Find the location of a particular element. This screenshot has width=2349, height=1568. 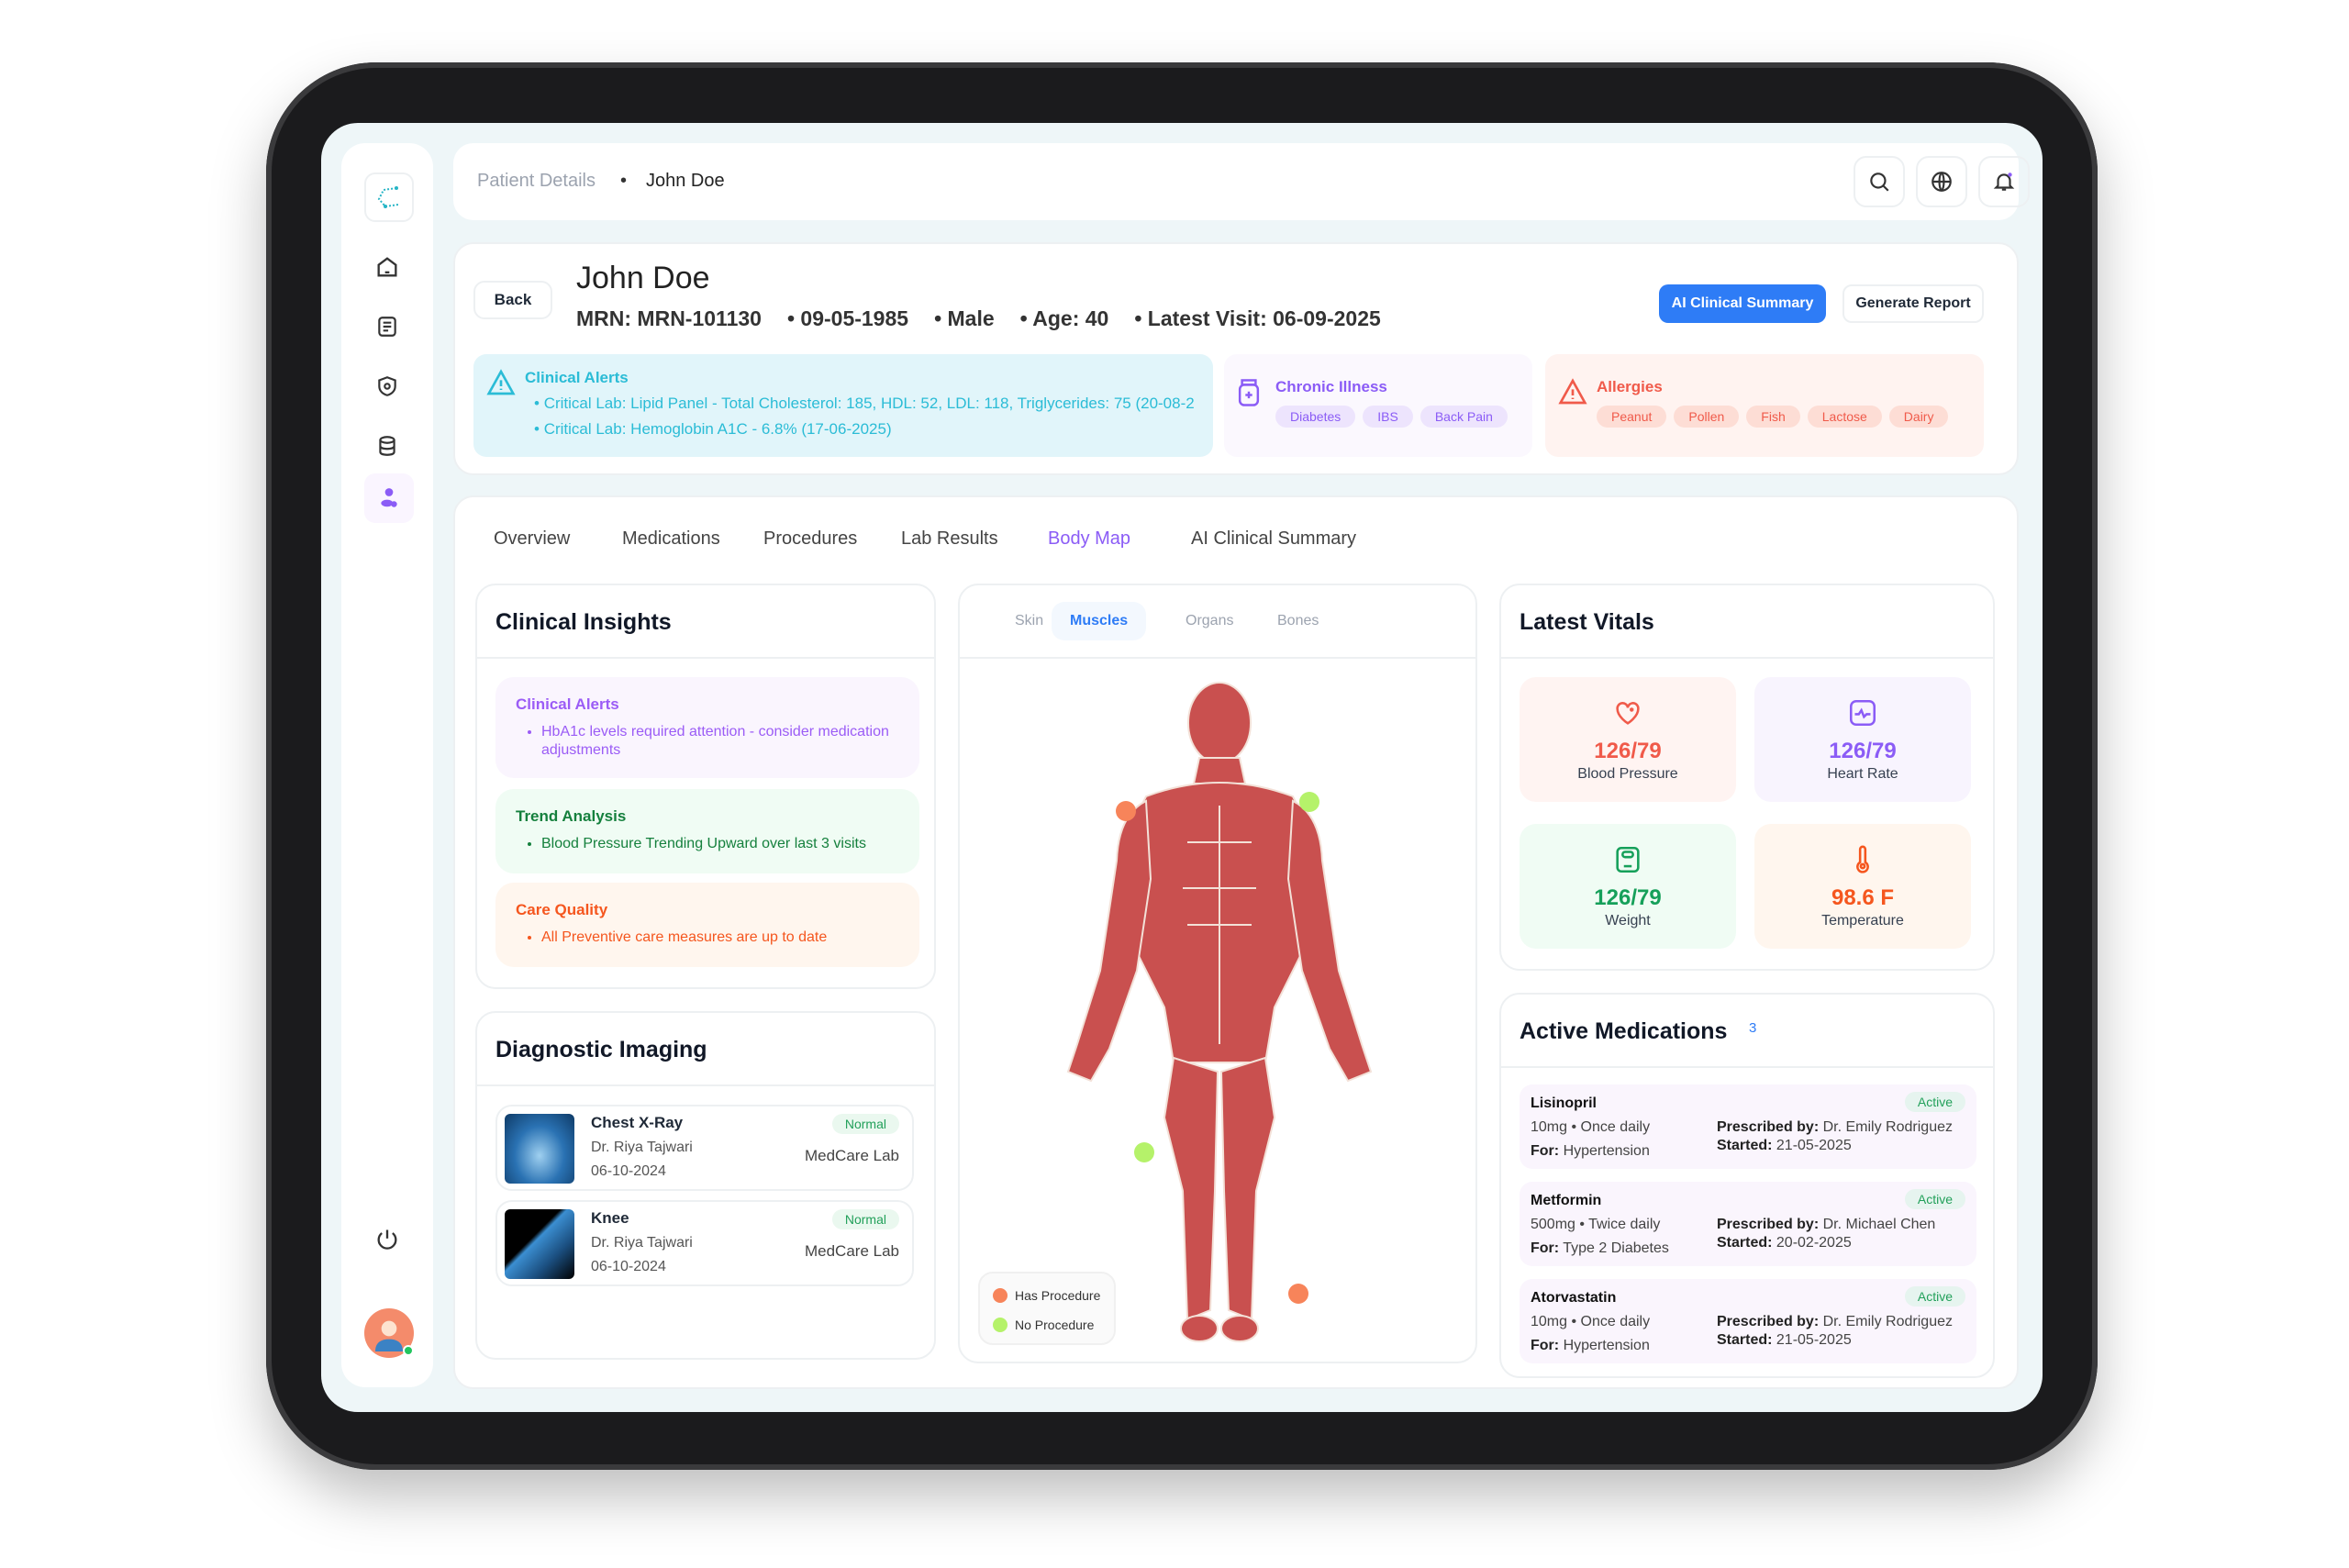

sidebar-item-database is located at coordinates (387, 446).